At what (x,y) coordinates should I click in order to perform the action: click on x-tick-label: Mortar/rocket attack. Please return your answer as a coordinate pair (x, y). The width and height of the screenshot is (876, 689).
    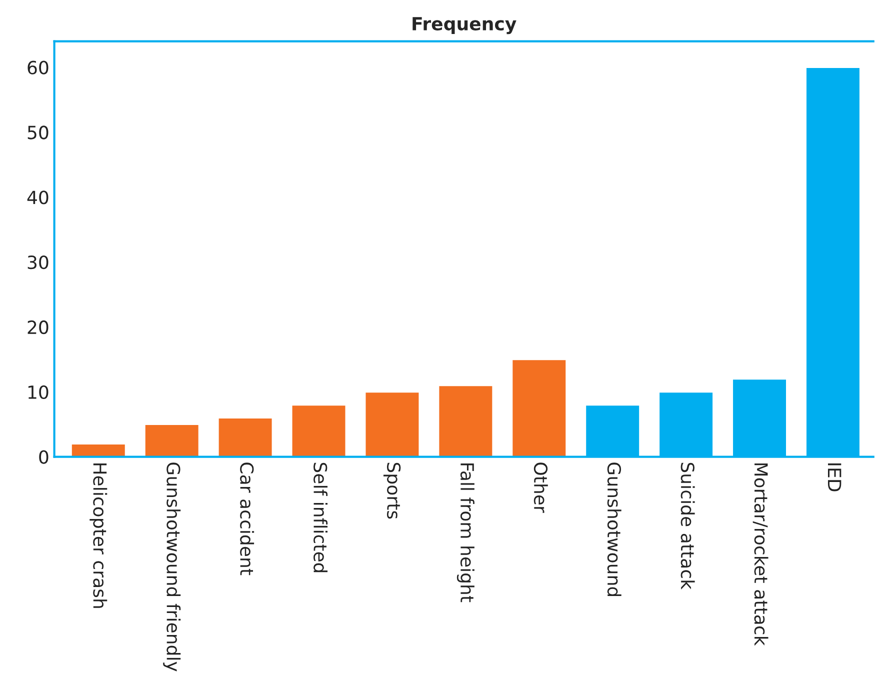
    Looking at the image, I should click on (760, 554).